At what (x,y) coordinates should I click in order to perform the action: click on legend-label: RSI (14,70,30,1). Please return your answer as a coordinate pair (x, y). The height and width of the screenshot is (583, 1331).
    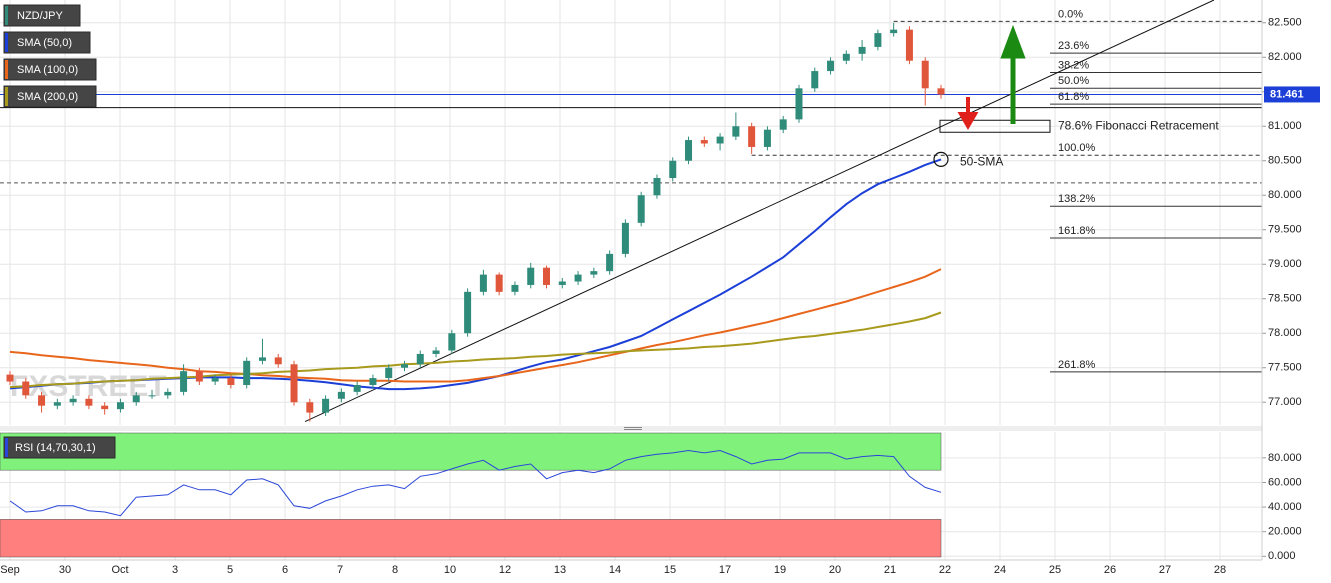
    Looking at the image, I should click on (55, 448).